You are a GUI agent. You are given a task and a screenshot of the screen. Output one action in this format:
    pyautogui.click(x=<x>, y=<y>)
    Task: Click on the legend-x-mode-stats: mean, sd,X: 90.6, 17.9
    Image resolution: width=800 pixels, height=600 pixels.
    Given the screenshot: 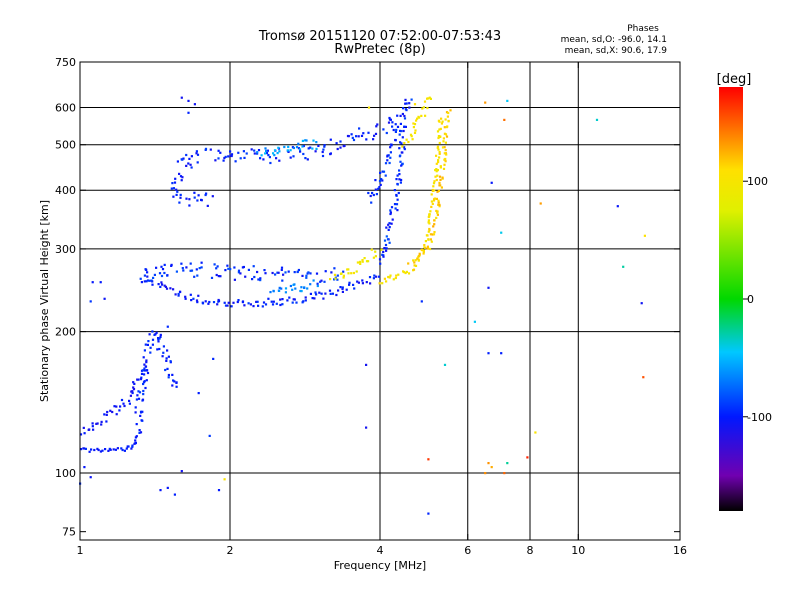 What is the action you would take?
    pyautogui.click(x=616, y=51)
    